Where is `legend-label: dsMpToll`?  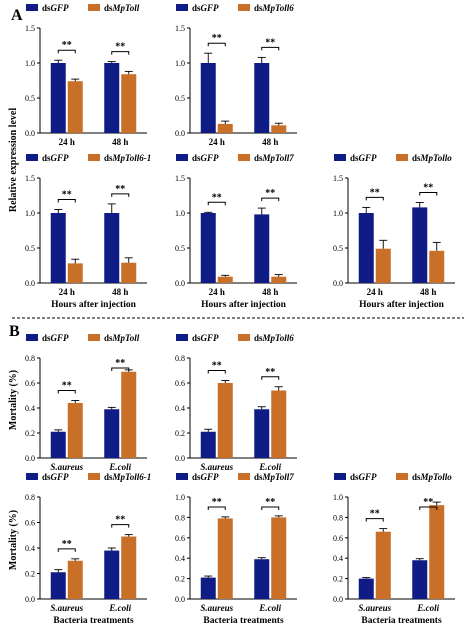
legend-label: dsMpToll is located at coordinates (122, 338).